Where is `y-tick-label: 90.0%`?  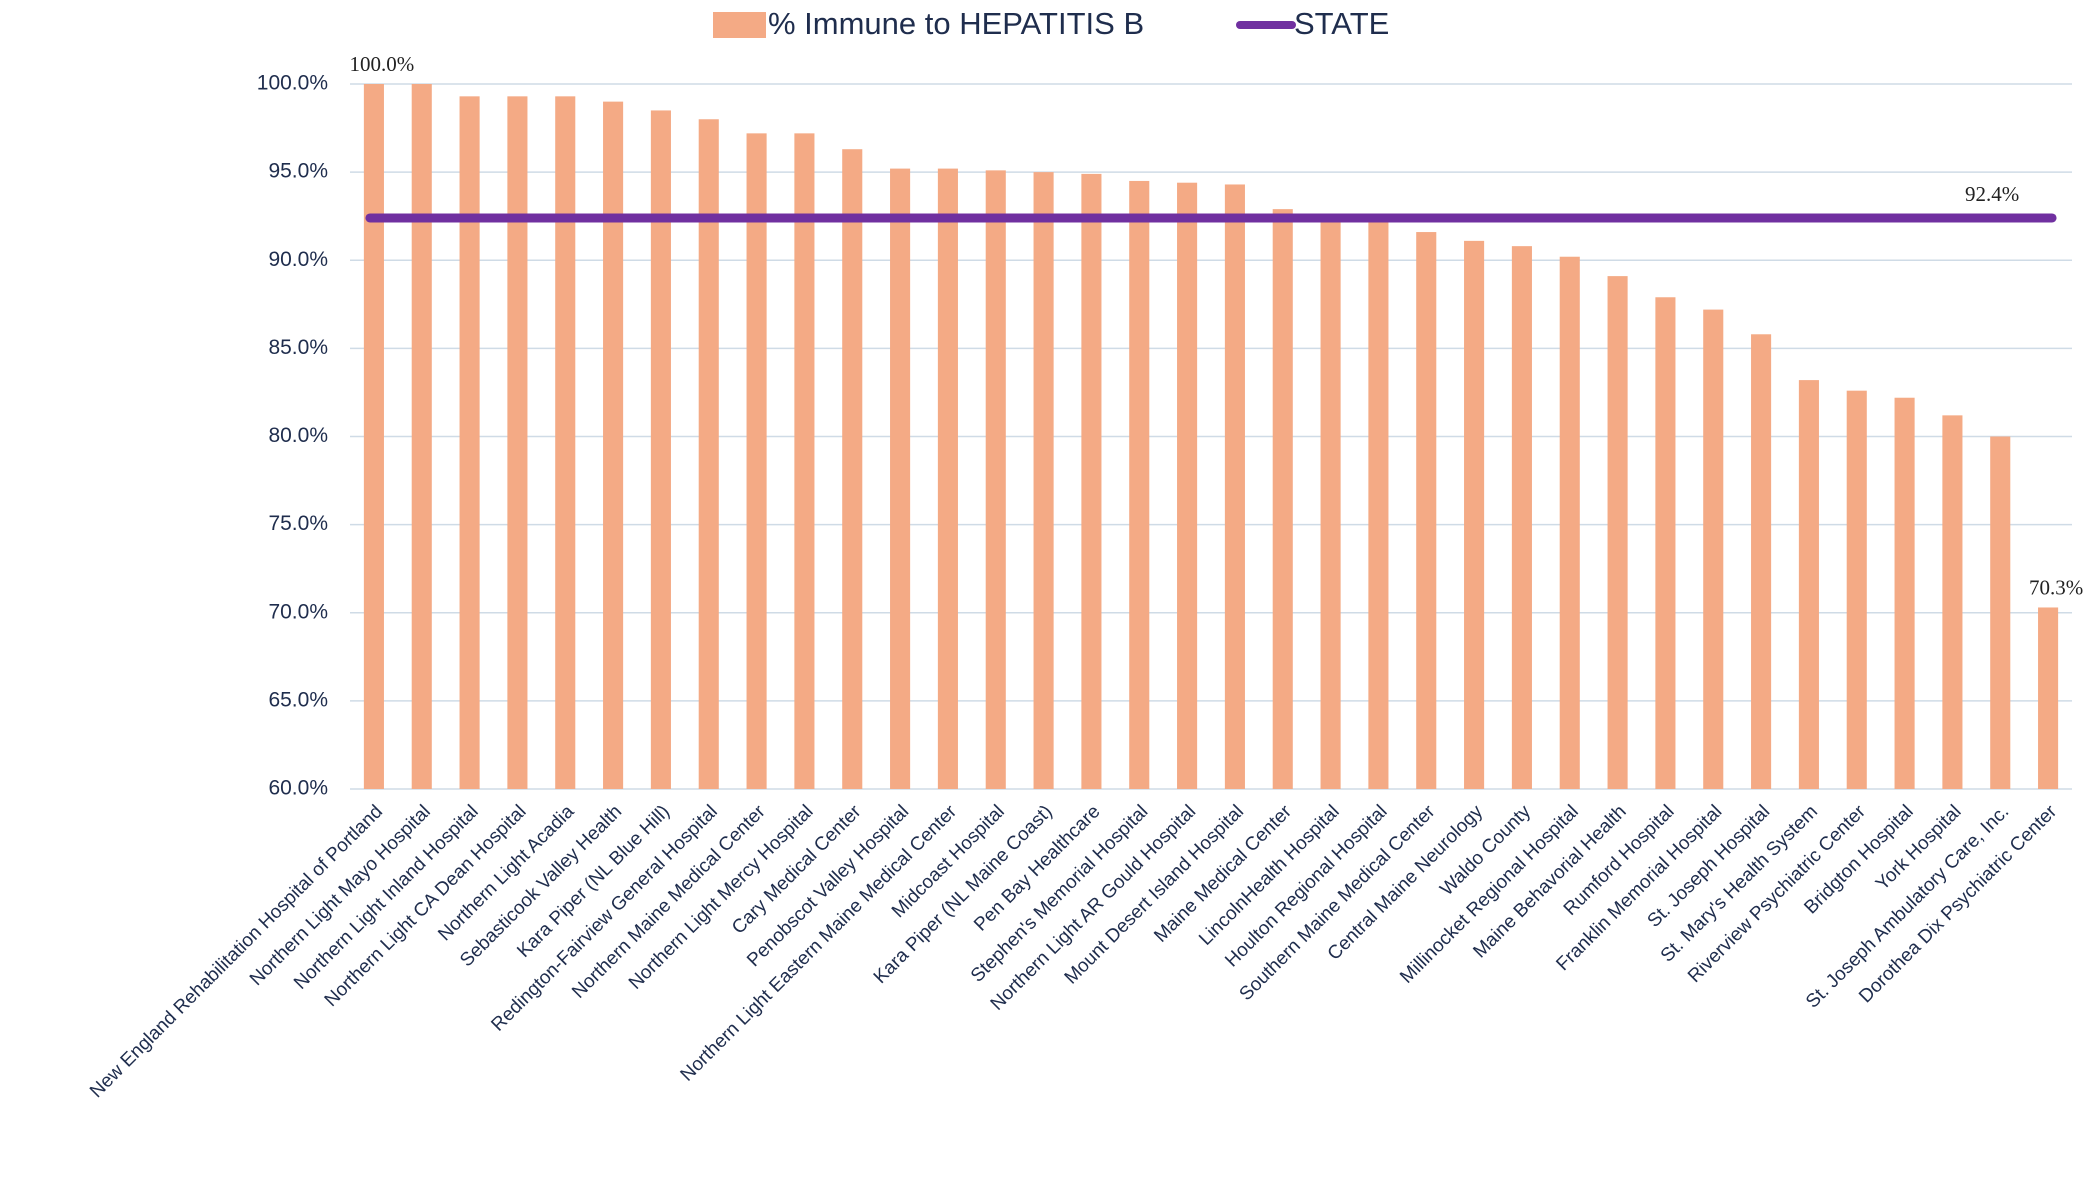
y-tick-label: 90.0% is located at coordinates (298, 259).